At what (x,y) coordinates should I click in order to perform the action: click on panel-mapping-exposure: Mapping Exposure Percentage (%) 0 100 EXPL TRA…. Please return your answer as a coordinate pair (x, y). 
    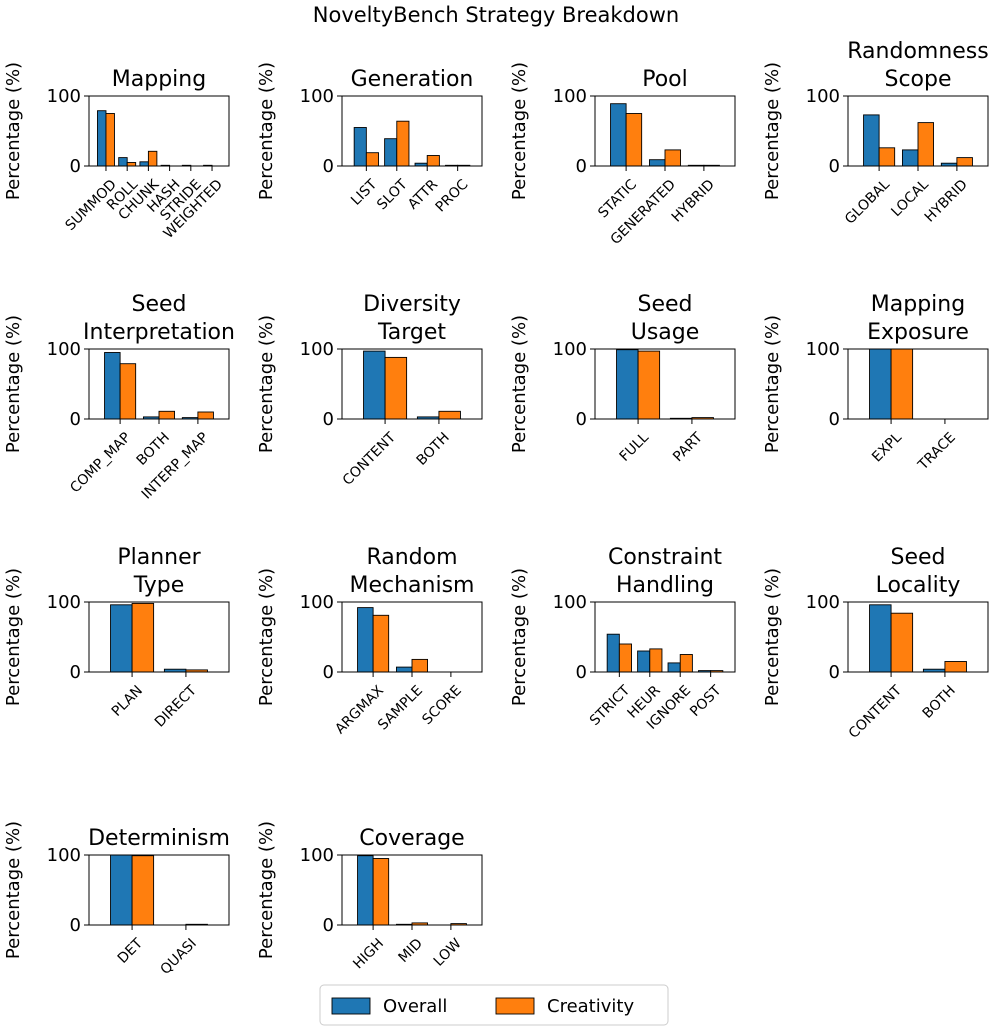
    Looking at the image, I should click on (875, 383).